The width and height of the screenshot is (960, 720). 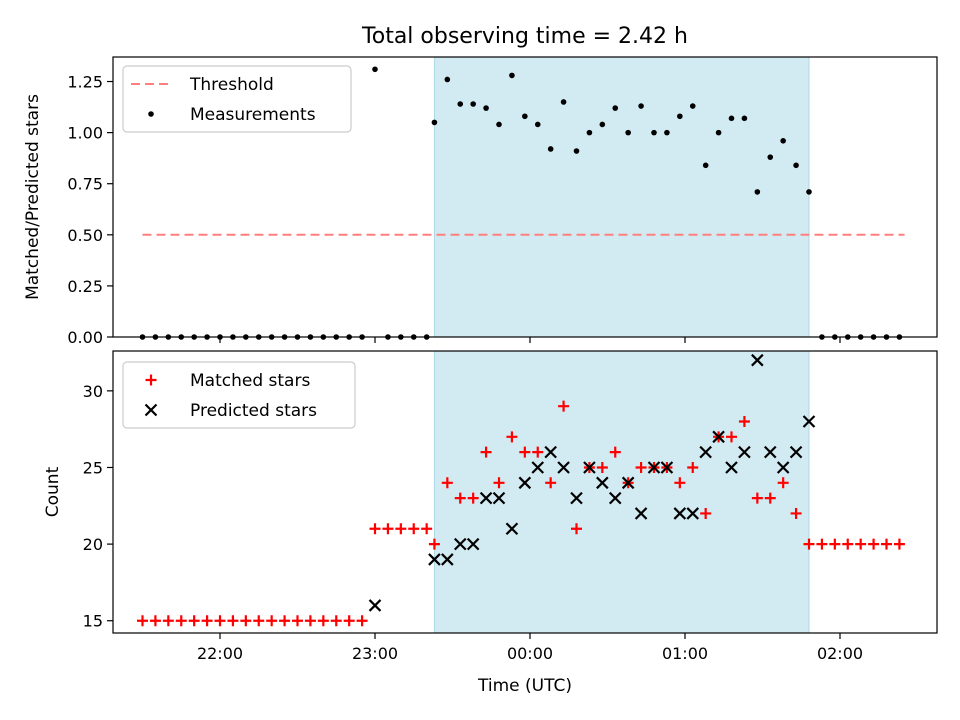 I want to click on legend-label: Measurements, so click(x=253, y=115).